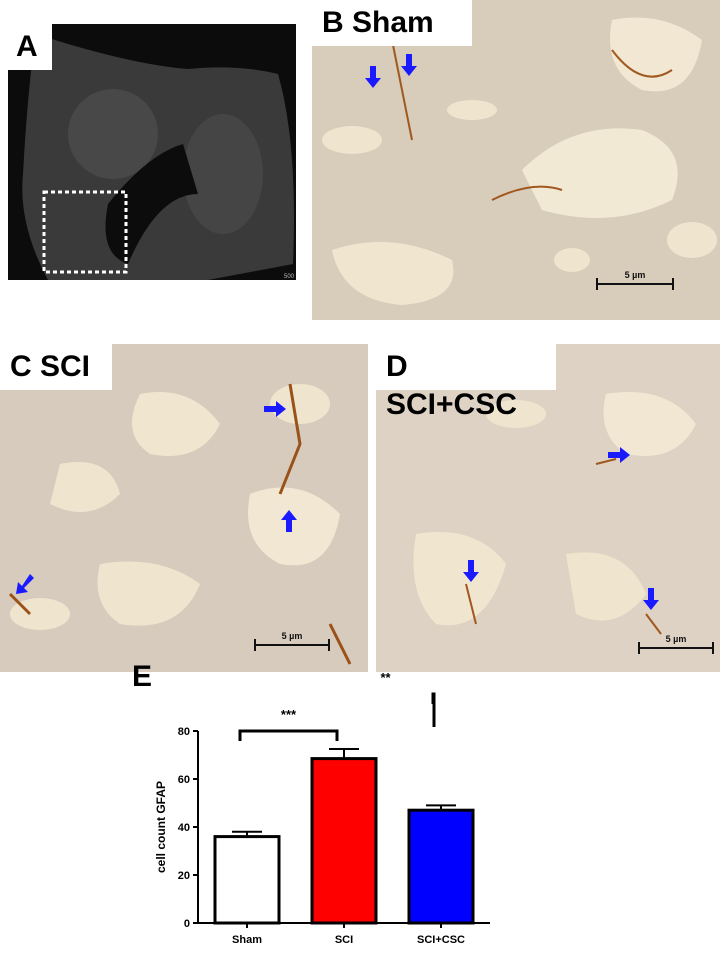  Describe the element at coordinates (56, 367) in the screenshot. I see `panel-c-label: C SCI` at that location.